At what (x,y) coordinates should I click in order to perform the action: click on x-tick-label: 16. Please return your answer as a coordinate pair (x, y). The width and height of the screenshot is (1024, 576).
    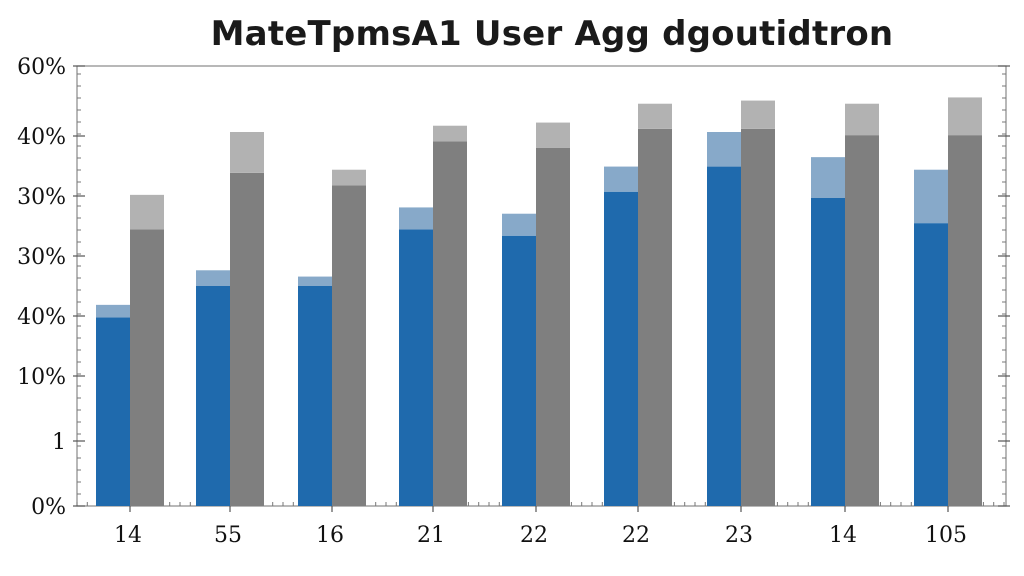
    Looking at the image, I should click on (330, 535).